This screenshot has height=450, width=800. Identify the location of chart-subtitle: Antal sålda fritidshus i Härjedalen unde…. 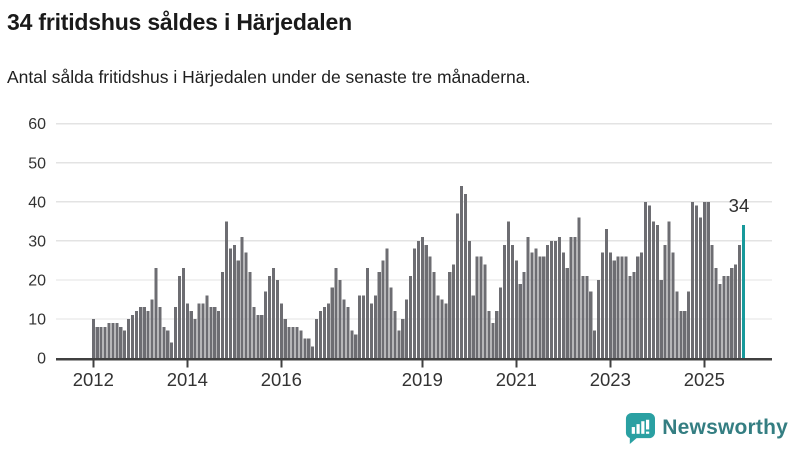
(269, 76).